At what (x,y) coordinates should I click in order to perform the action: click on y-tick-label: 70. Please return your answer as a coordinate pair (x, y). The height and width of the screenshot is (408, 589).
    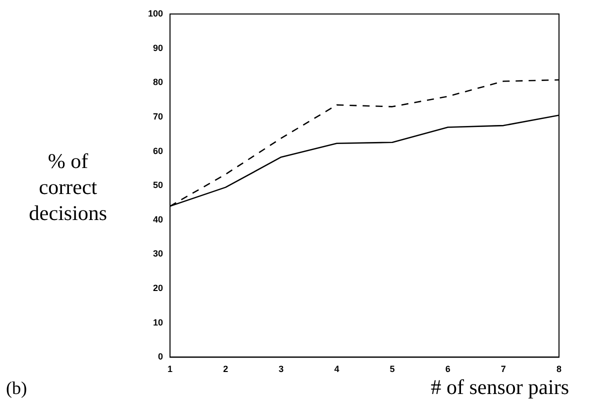
    Looking at the image, I should click on (158, 116).